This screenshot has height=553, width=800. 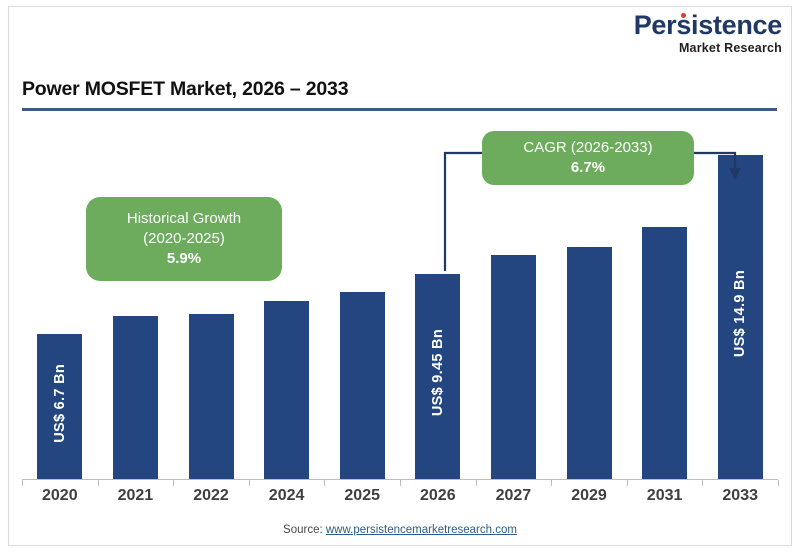 I want to click on x-axis-tick-2020, so click(x=22, y=483).